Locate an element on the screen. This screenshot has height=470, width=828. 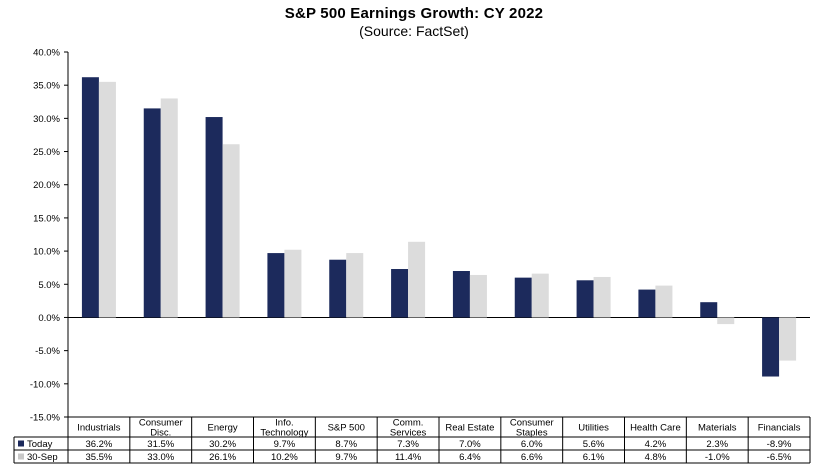
y-tick-label: 5.0% is located at coordinates (49, 285).